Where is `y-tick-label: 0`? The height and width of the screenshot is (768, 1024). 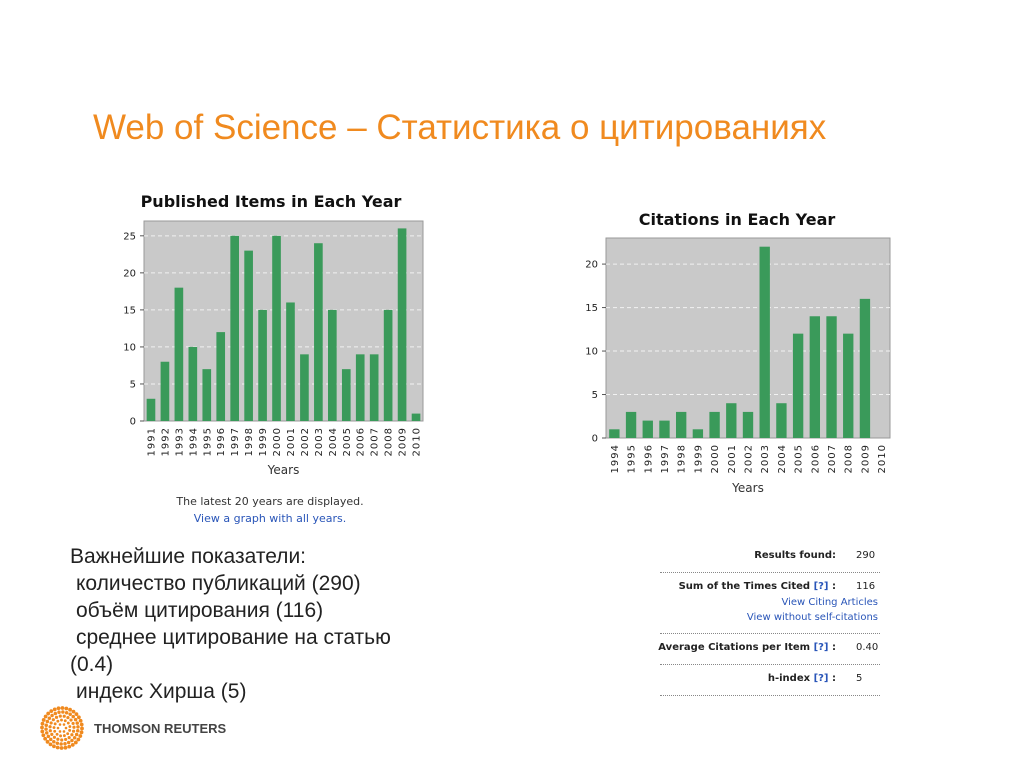 y-tick-label: 0 is located at coordinates (595, 439).